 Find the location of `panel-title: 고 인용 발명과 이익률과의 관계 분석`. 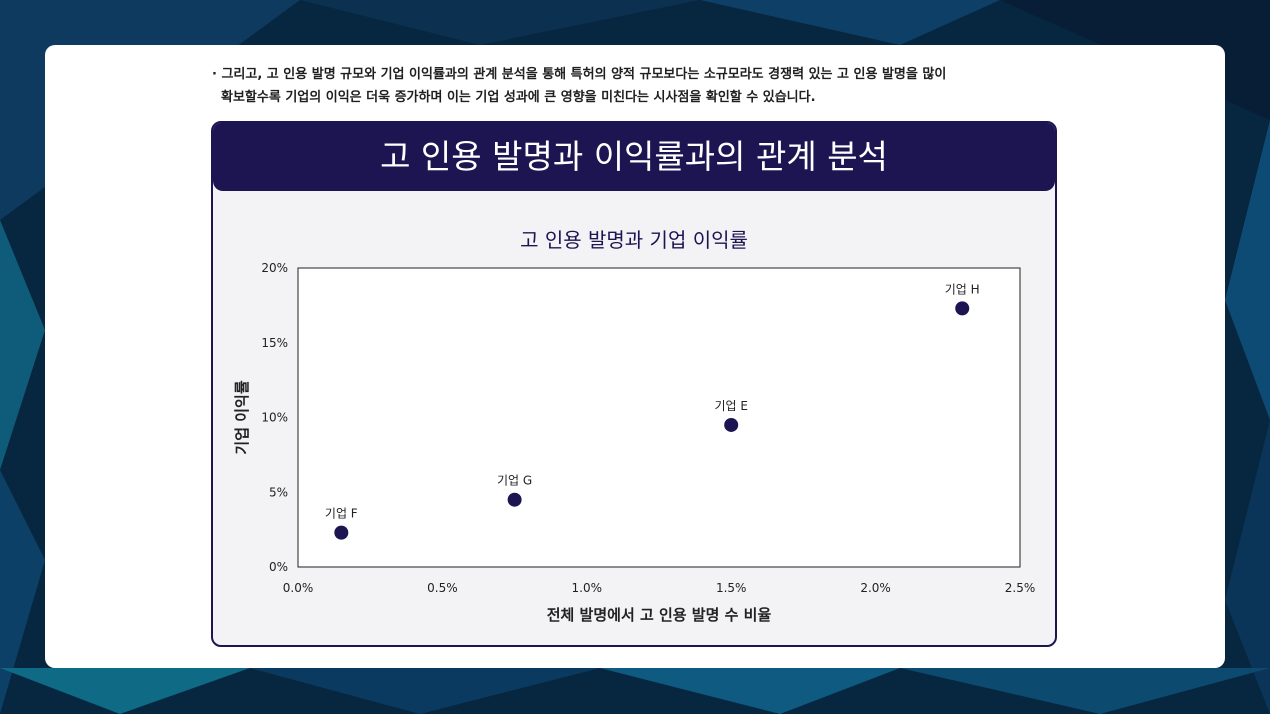

panel-title: 고 인용 발명과 이익률과의 관계 분석 is located at coordinates (634, 156).